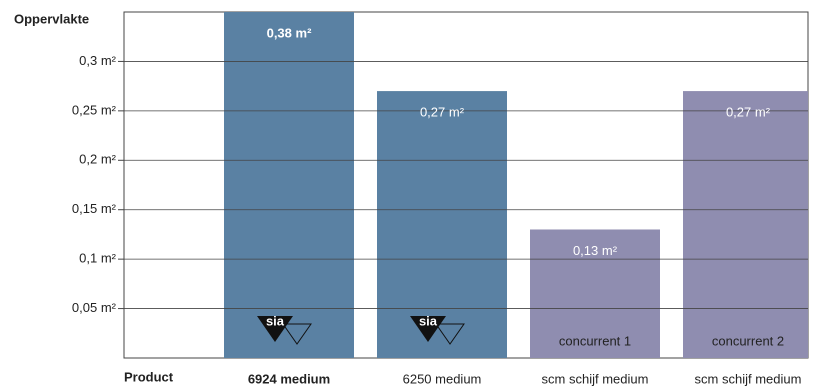 Image resolution: width=819 pixels, height=390 pixels. Describe the element at coordinates (748, 340) in the screenshot. I see `bar-inner-label: concurrent 2` at that location.